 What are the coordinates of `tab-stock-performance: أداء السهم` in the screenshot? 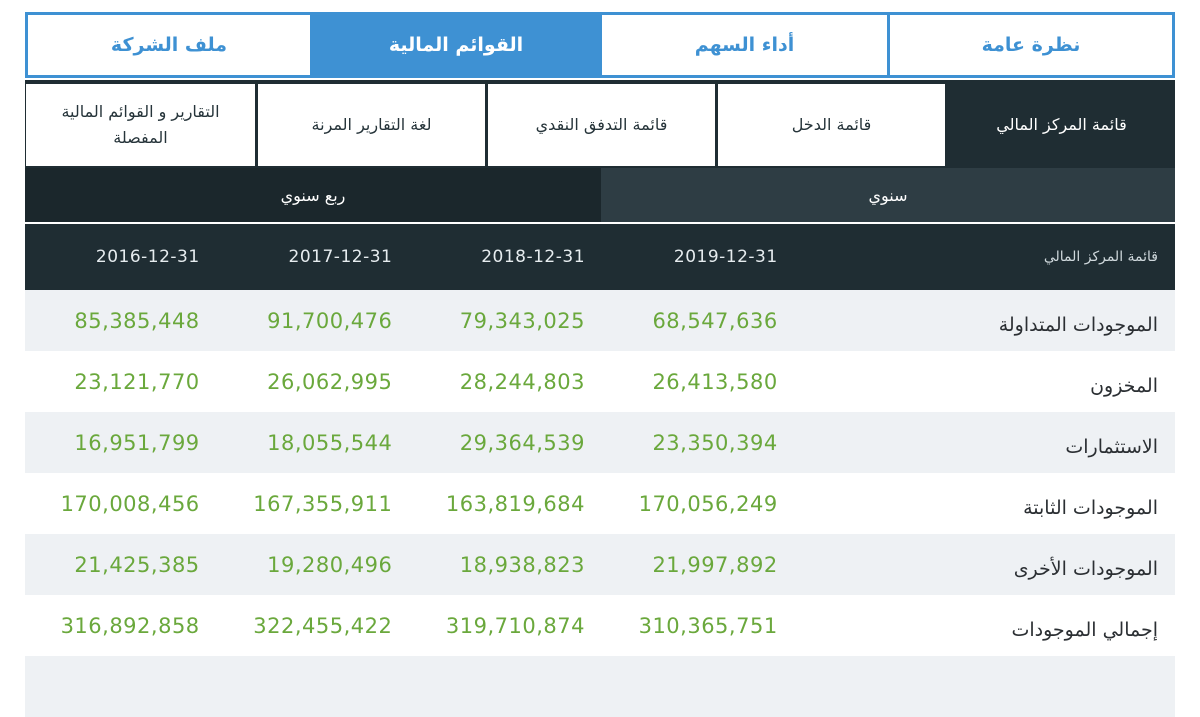 It's located at (744, 45).